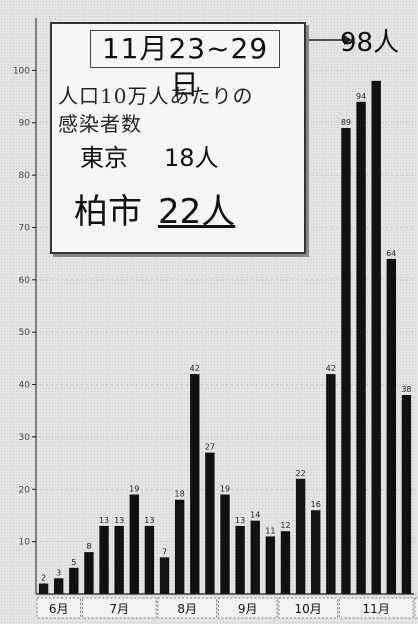 This screenshot has width=418, height=624. What do you see at coordinates (185, 65) in the screenshot?
I see `callout-title: 11月23~29日` at bounding box center [185, 65].